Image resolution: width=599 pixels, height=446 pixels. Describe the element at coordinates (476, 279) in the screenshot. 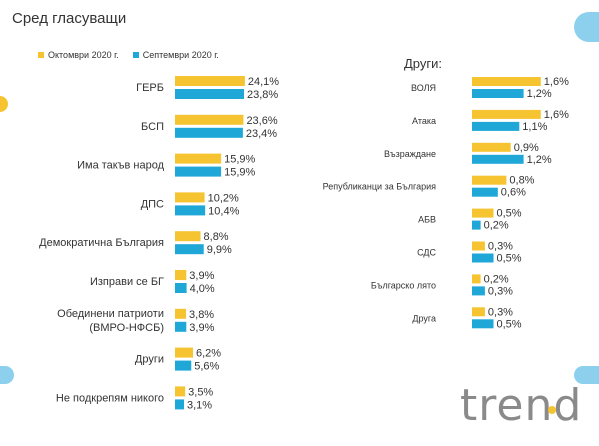

I see `bar-october-българско-лято` at that location.